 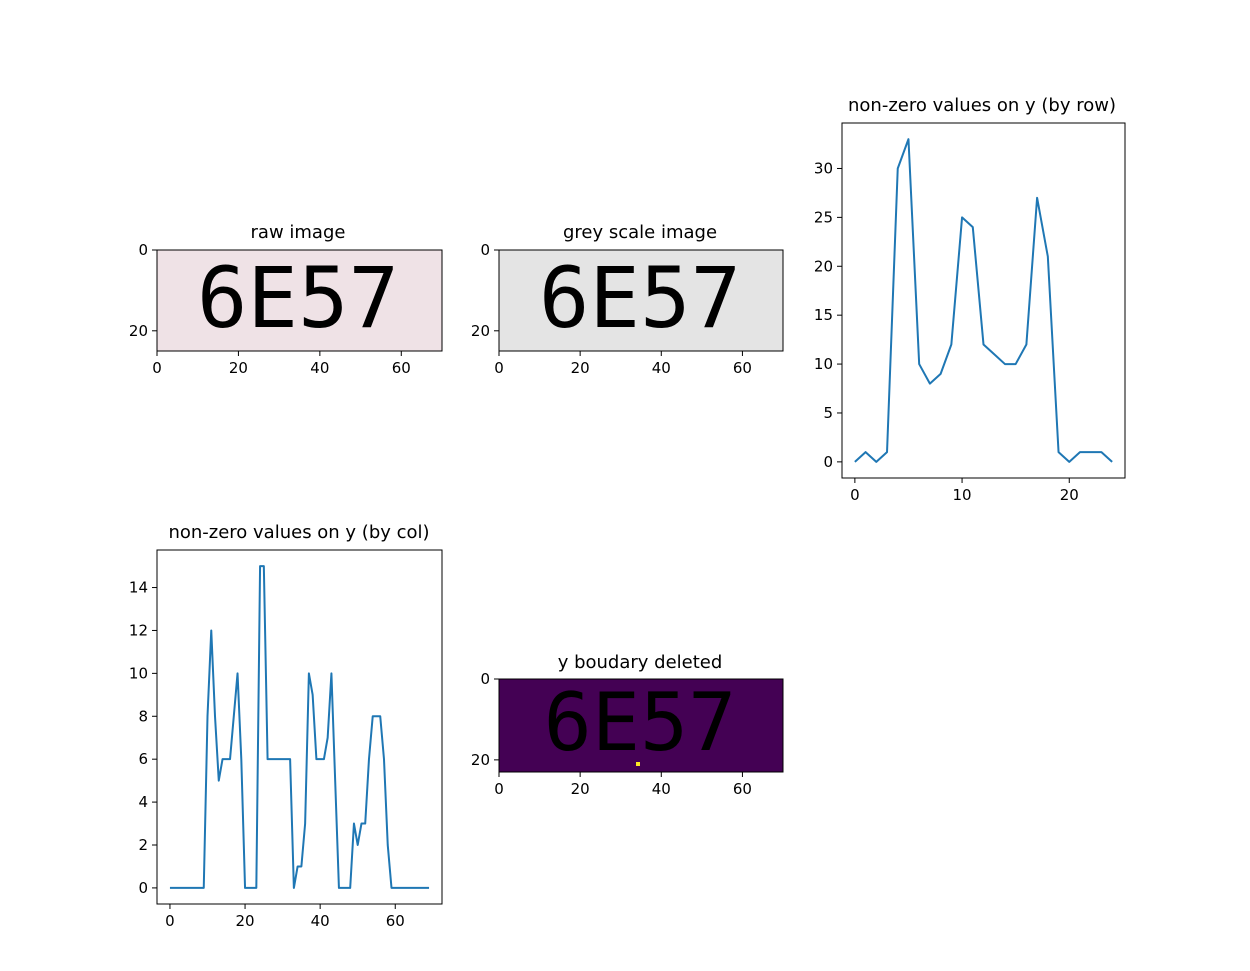 I want to click on col-profile-x-tick-label: 40, so click(x=320, y=921).